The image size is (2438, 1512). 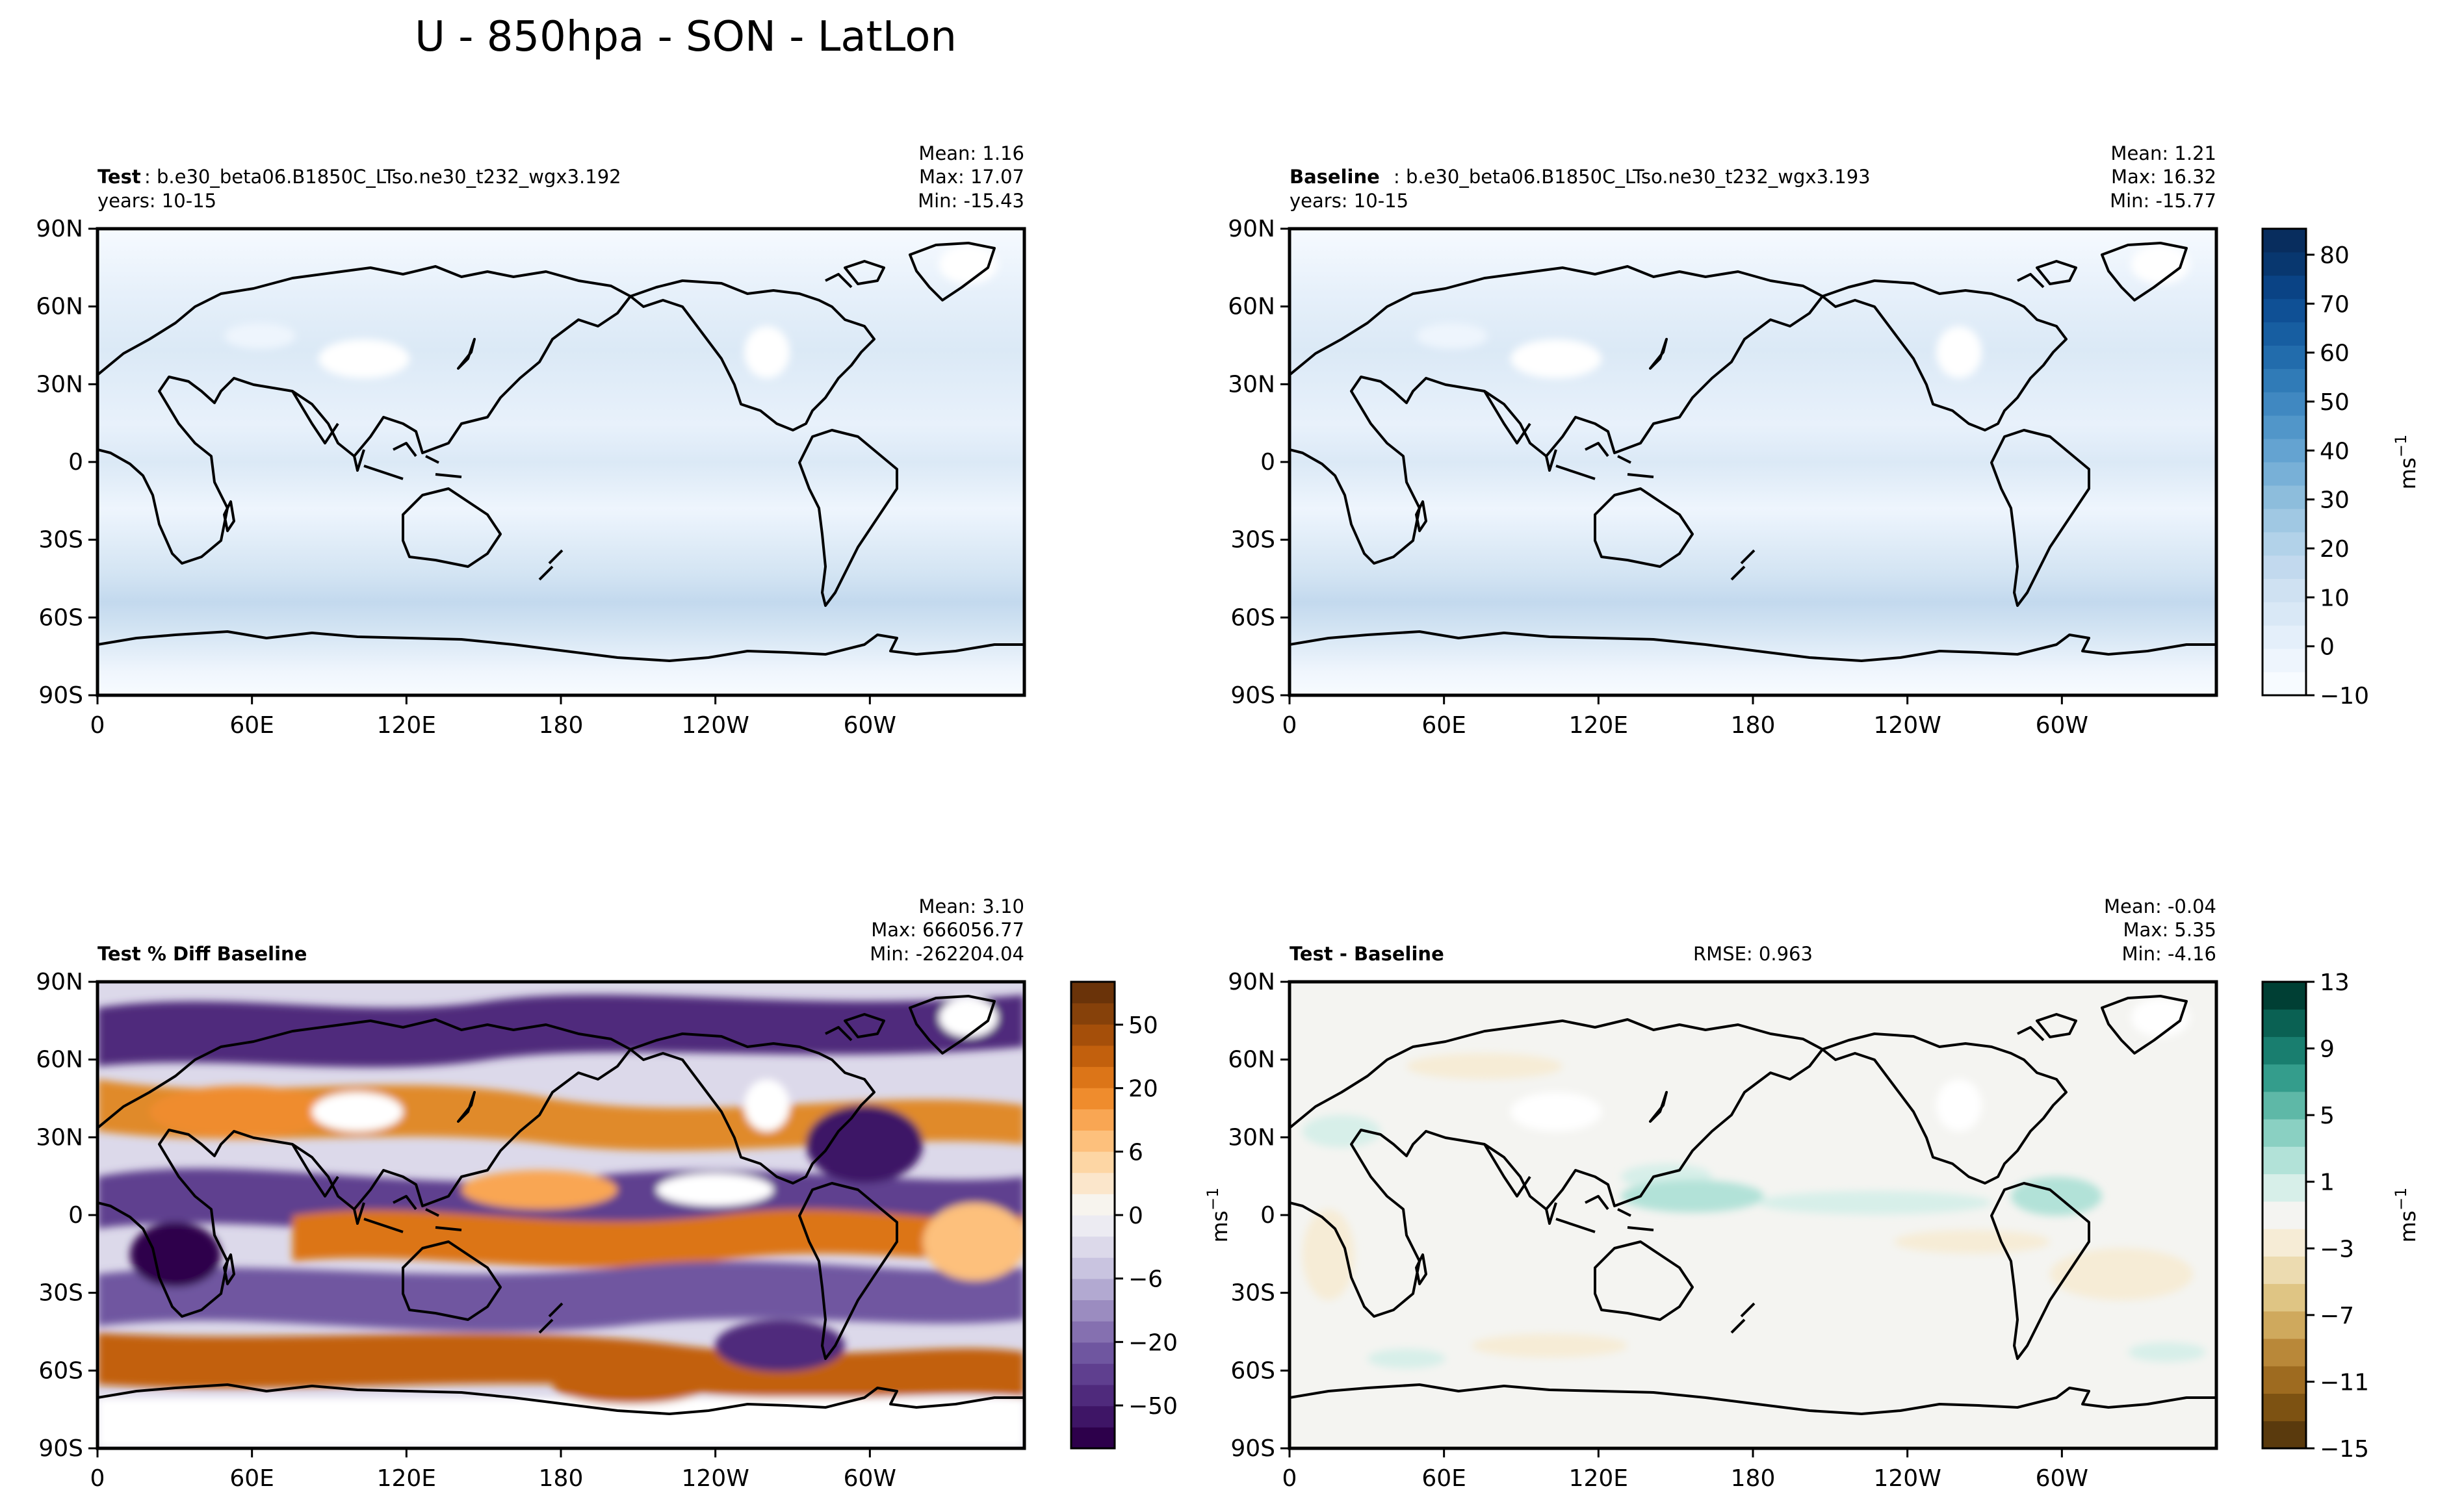 What do you see at coordinates (251, 725) in the screenshot?
I see `x-tick-label: 60E` at bounding box center [251, 725].